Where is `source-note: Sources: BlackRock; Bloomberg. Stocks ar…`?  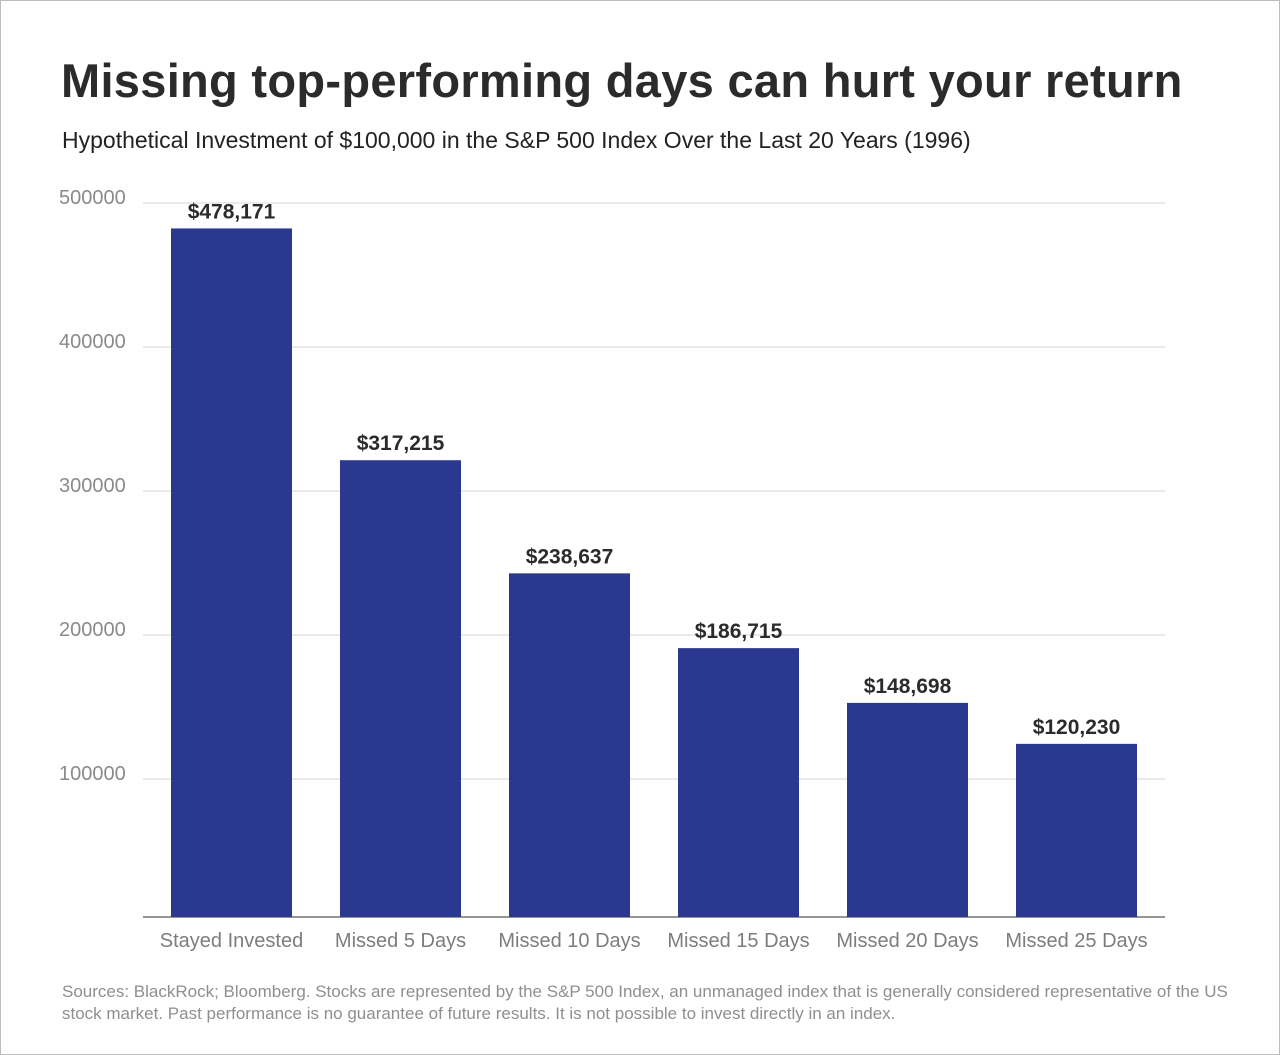
source-note: Sources: BlackRock; Bloomberg. Stocks ar… is located at coordinates (645, 1002).